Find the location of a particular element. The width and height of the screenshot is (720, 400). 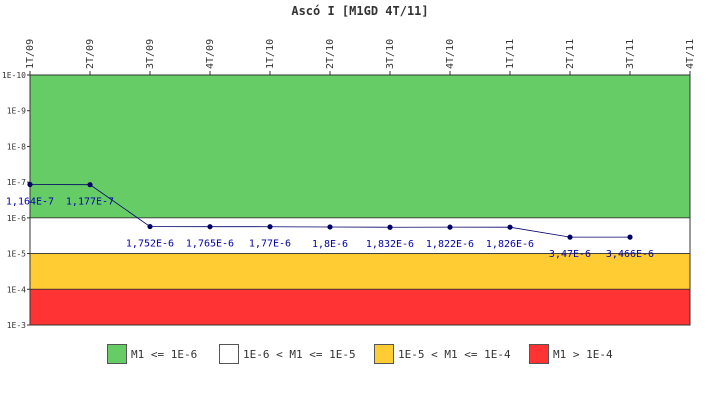

data-label-9: 3,47E-6 is located at coordinates (570, 254).